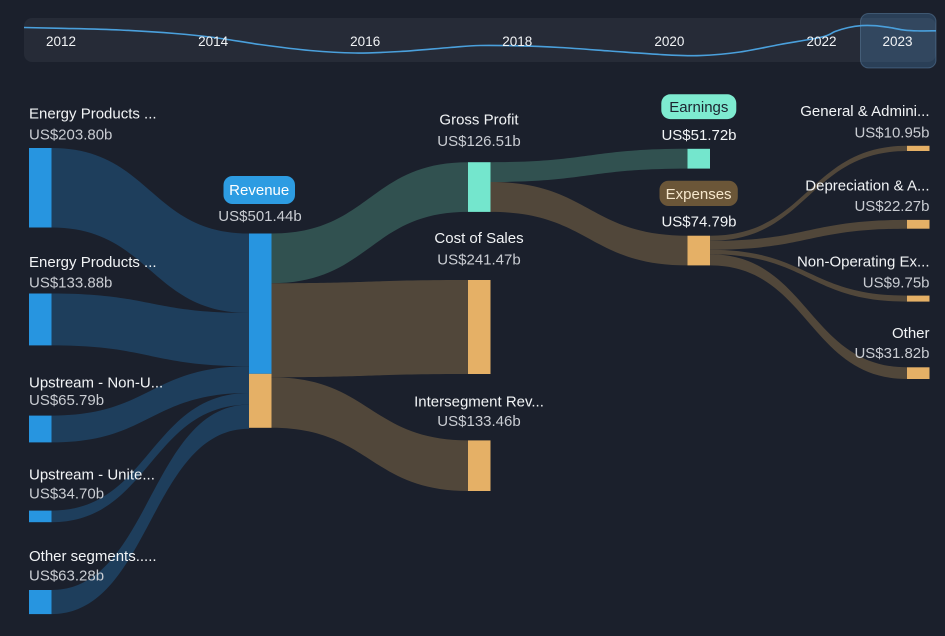 The height and width of the screenshot is (636, 945). I want to click on svg-text: US$10.95b, so click(891, 133).